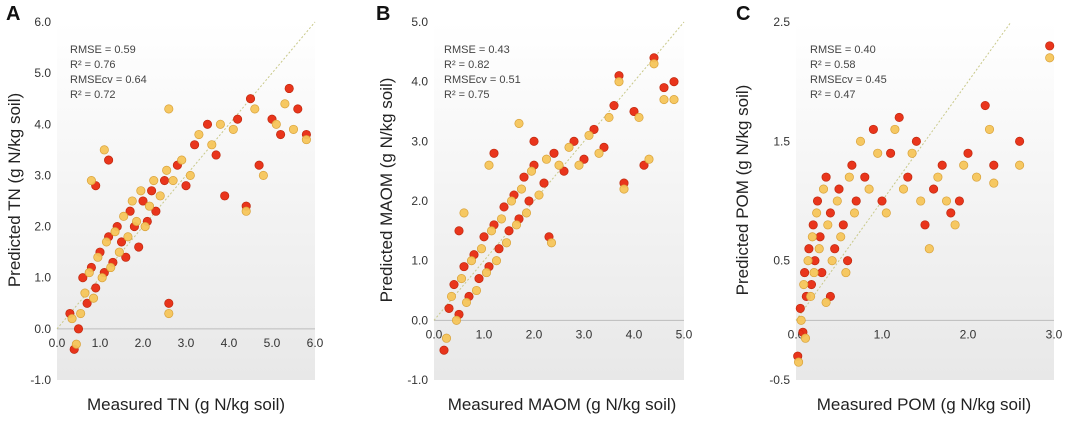  Describe the element at coordinates (924, 404) in the screenshot. I see `x-axis-title: Measured POM (g N/kg soil)` at that location.